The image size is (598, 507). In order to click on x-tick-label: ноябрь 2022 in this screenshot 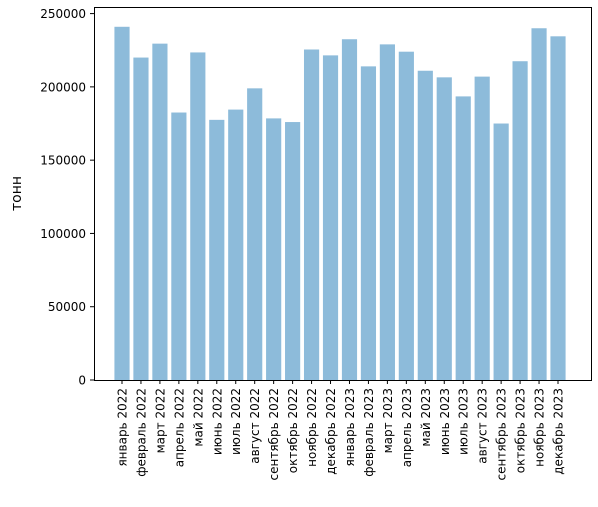, I will do `click(312, 427)`.